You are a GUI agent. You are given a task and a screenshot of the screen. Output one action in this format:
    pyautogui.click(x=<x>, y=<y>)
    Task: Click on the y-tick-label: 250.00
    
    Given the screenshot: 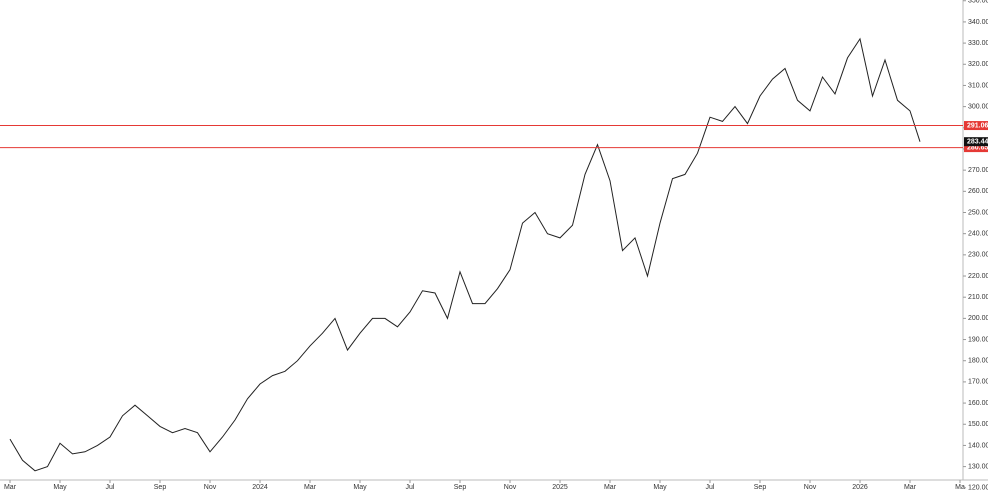 What is the action you would take?
    pyautogui.click(x=978, y=212)
    